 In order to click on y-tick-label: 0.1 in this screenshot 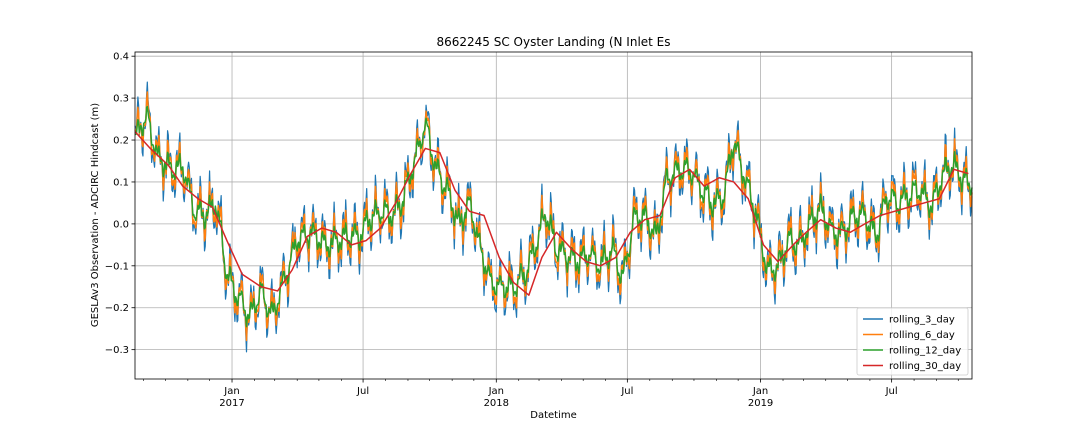, I will do `click(121, 182)`.